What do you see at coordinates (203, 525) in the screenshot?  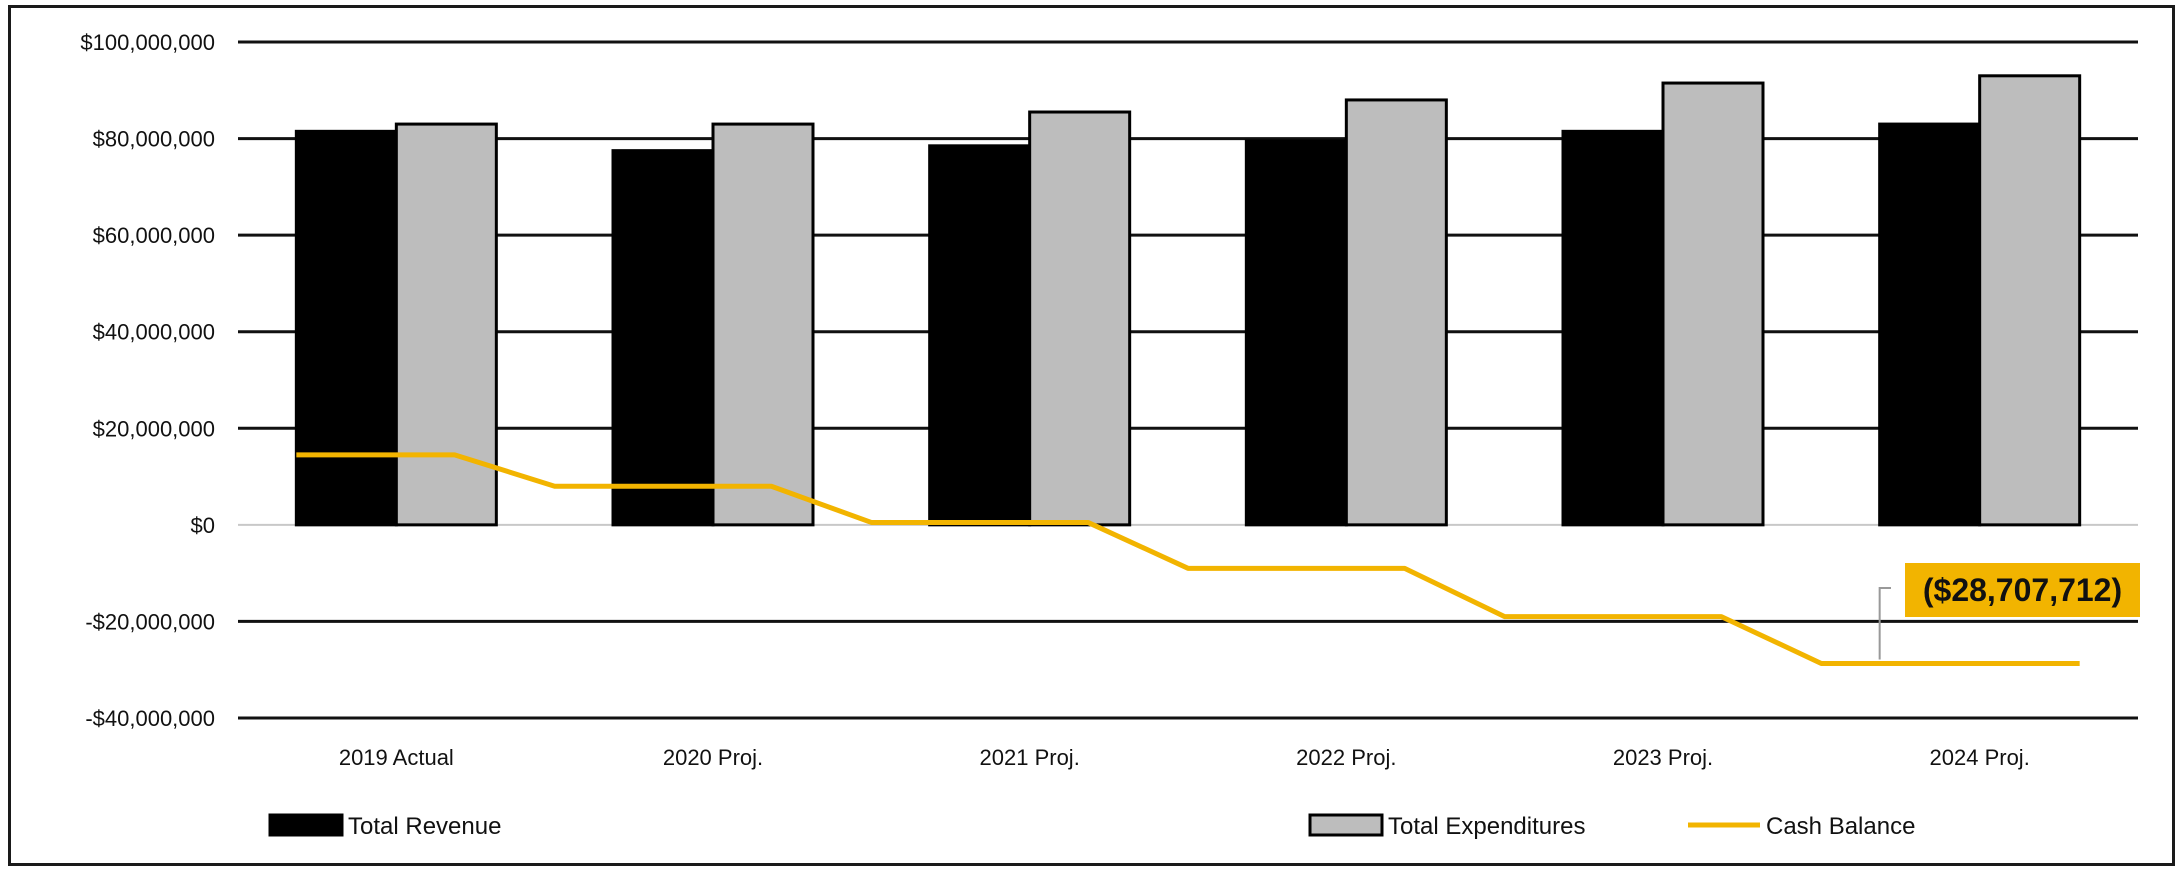 I see `y-tick-label: $0` at bounding box center [203, 525].